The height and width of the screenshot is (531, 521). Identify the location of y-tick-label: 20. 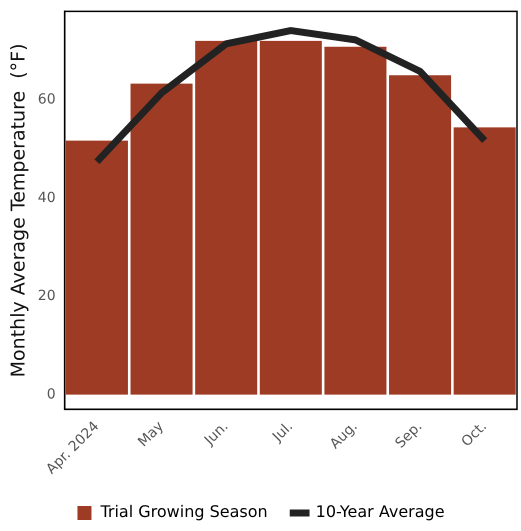
(47, 296).